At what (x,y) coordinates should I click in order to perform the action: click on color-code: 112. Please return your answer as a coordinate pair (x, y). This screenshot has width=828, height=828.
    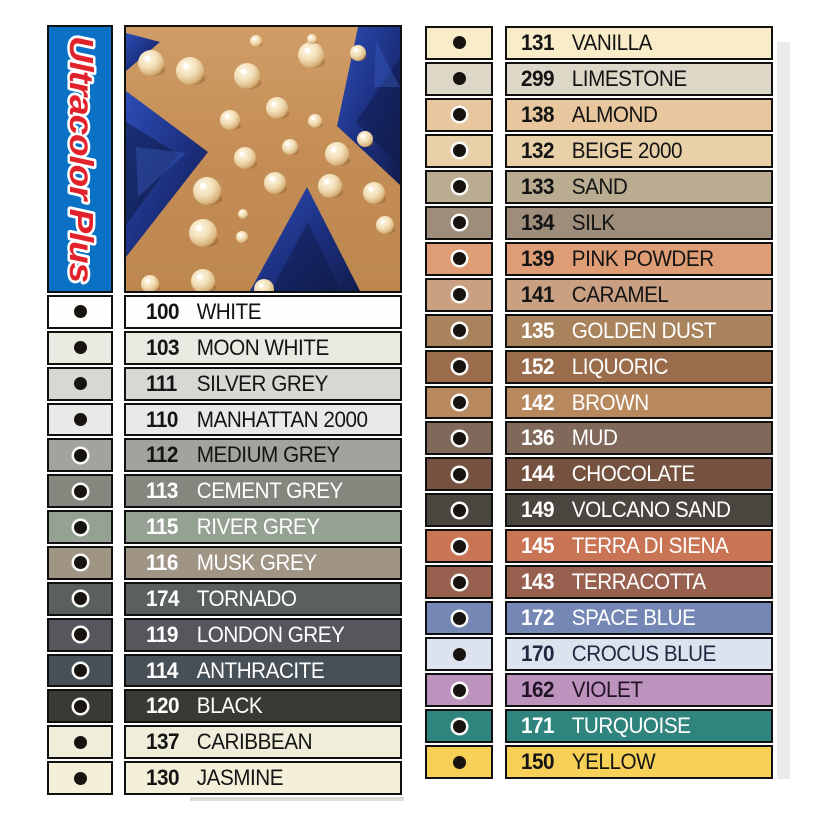
    Looking at the image, I should click on (162, 455).